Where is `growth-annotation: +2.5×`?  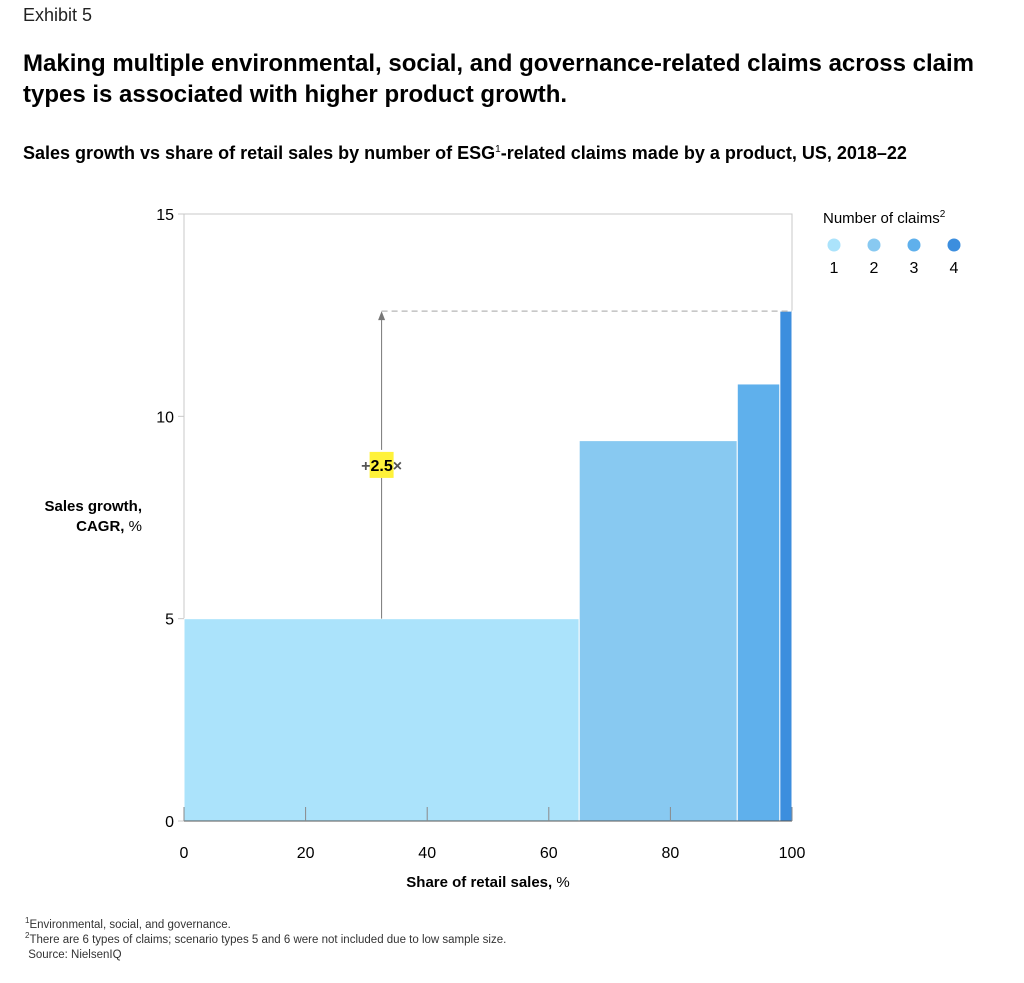 growth-annotation: +2.5× is located at coordinates (576, 464).